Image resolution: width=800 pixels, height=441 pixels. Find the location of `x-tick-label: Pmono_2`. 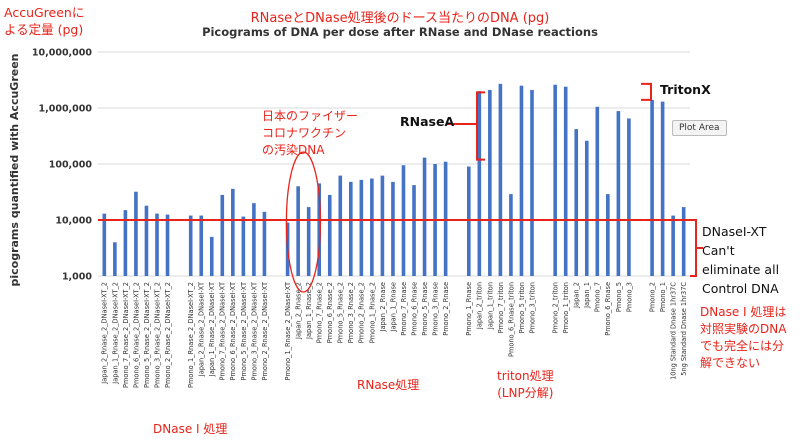

x-tick-label: Pmono_2 is located at coordinates (652, 297).